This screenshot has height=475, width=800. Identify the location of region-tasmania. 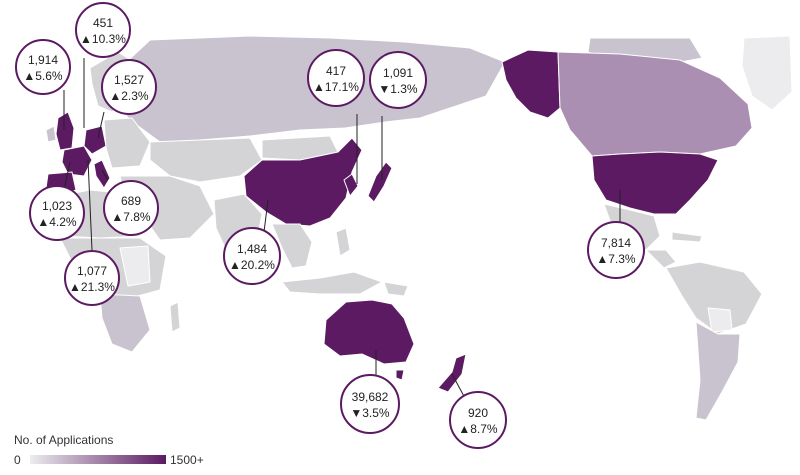
(400, 375).